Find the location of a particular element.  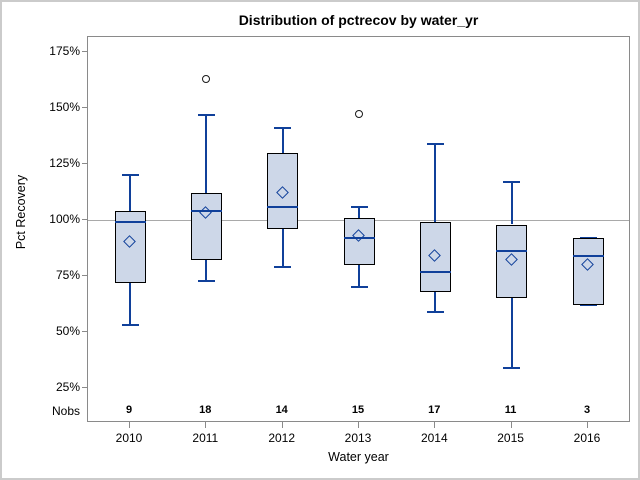

median-line-2011 is located at coordinates (206, 211).